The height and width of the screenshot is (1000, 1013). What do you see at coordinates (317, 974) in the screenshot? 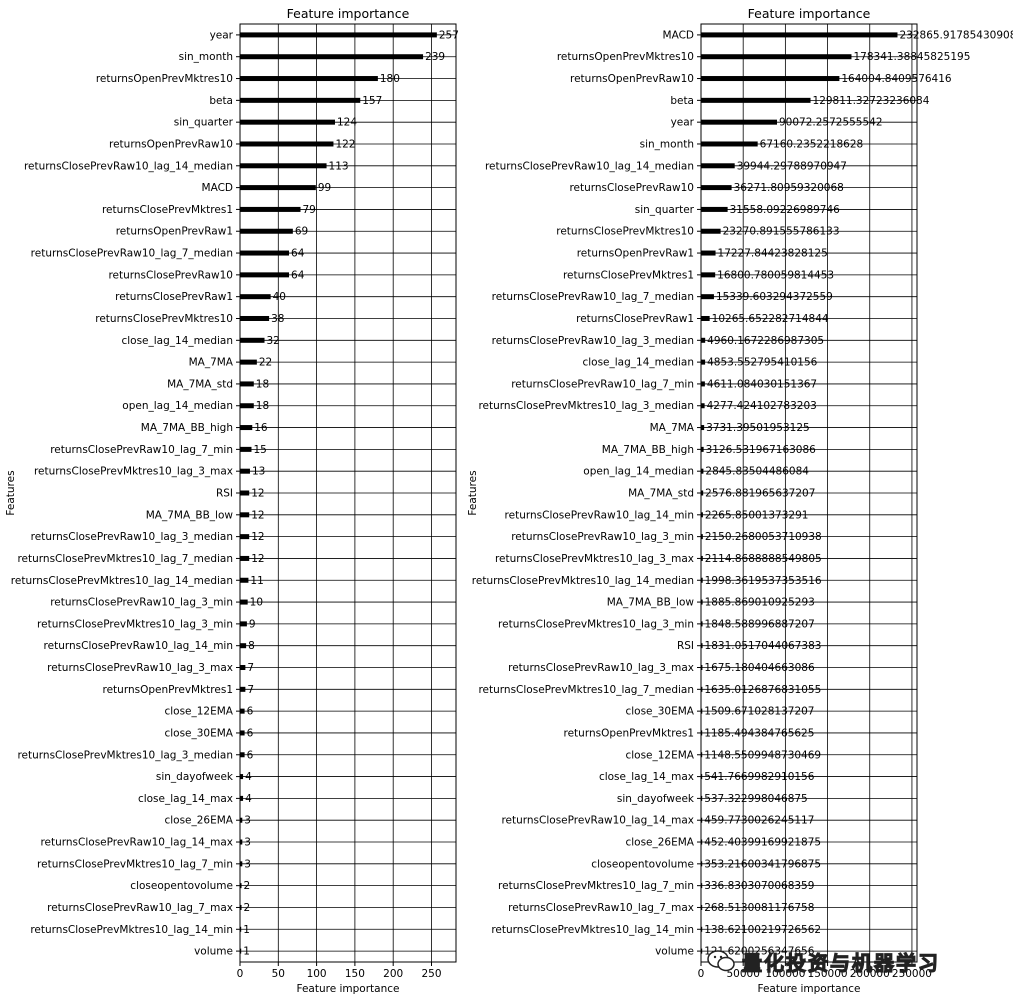
I see `x-tick-label: 100` at bounding box center [317, 974].